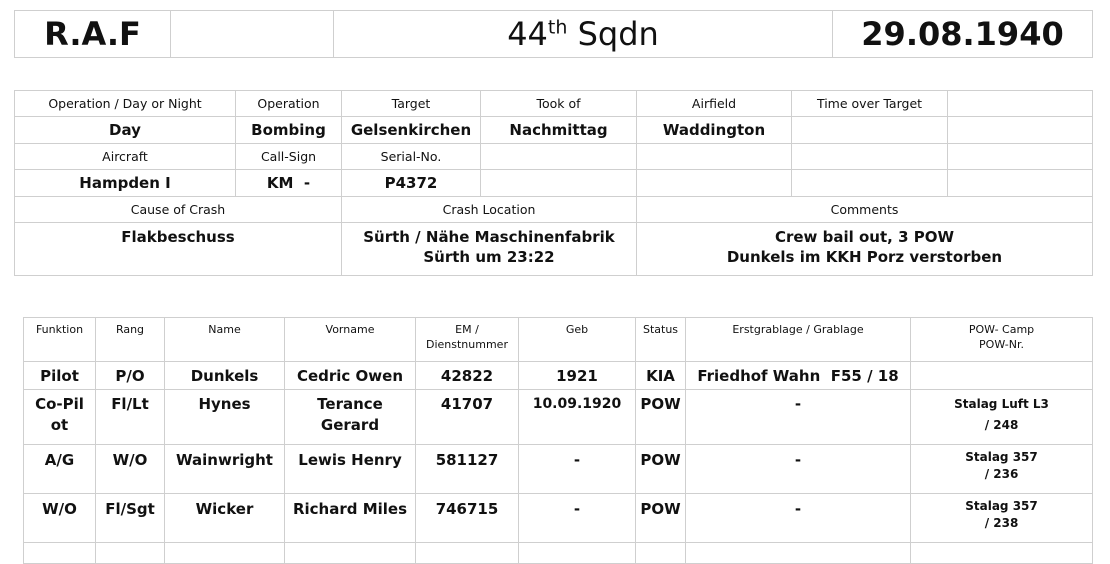  Describe the element at coordinates (130, 417) in the screenshot. I see `rang: Fl/Lt` at that location.